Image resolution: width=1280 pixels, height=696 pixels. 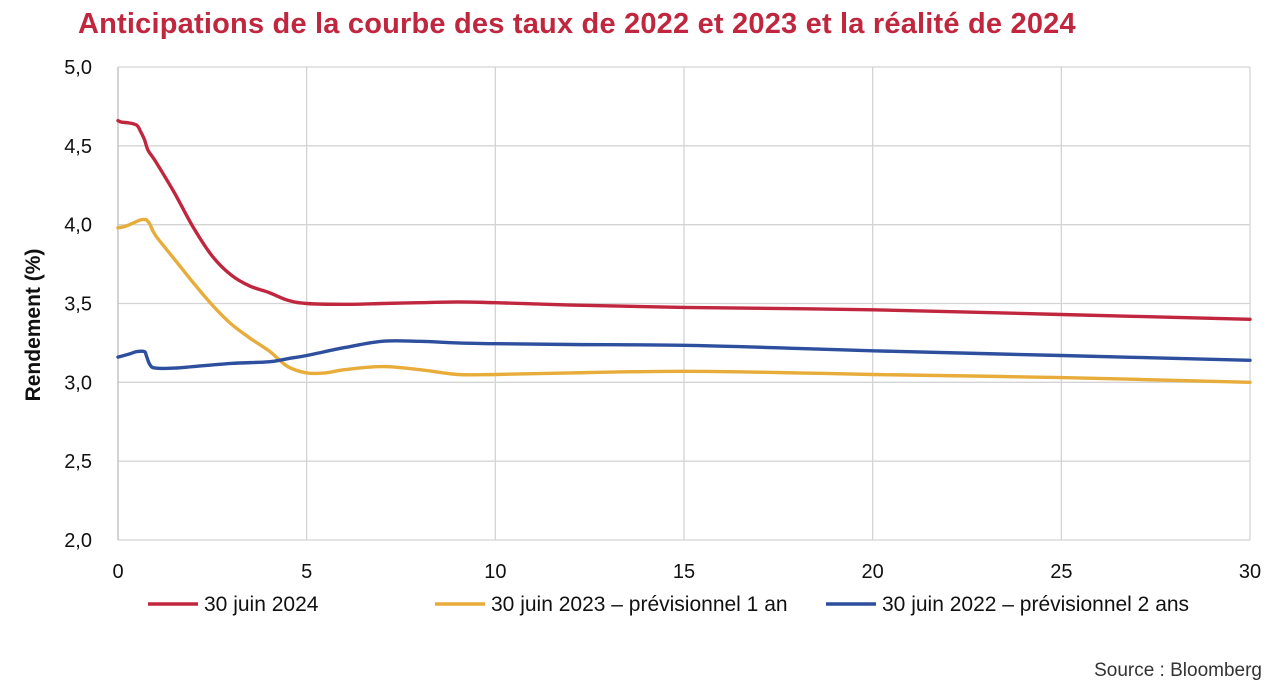 What do you see at coordinates (639, 604) in the screenshot?
I see `legend-label: 30 juin 2023 – prévisionnel 1 an` at bounding box center [639, 604].